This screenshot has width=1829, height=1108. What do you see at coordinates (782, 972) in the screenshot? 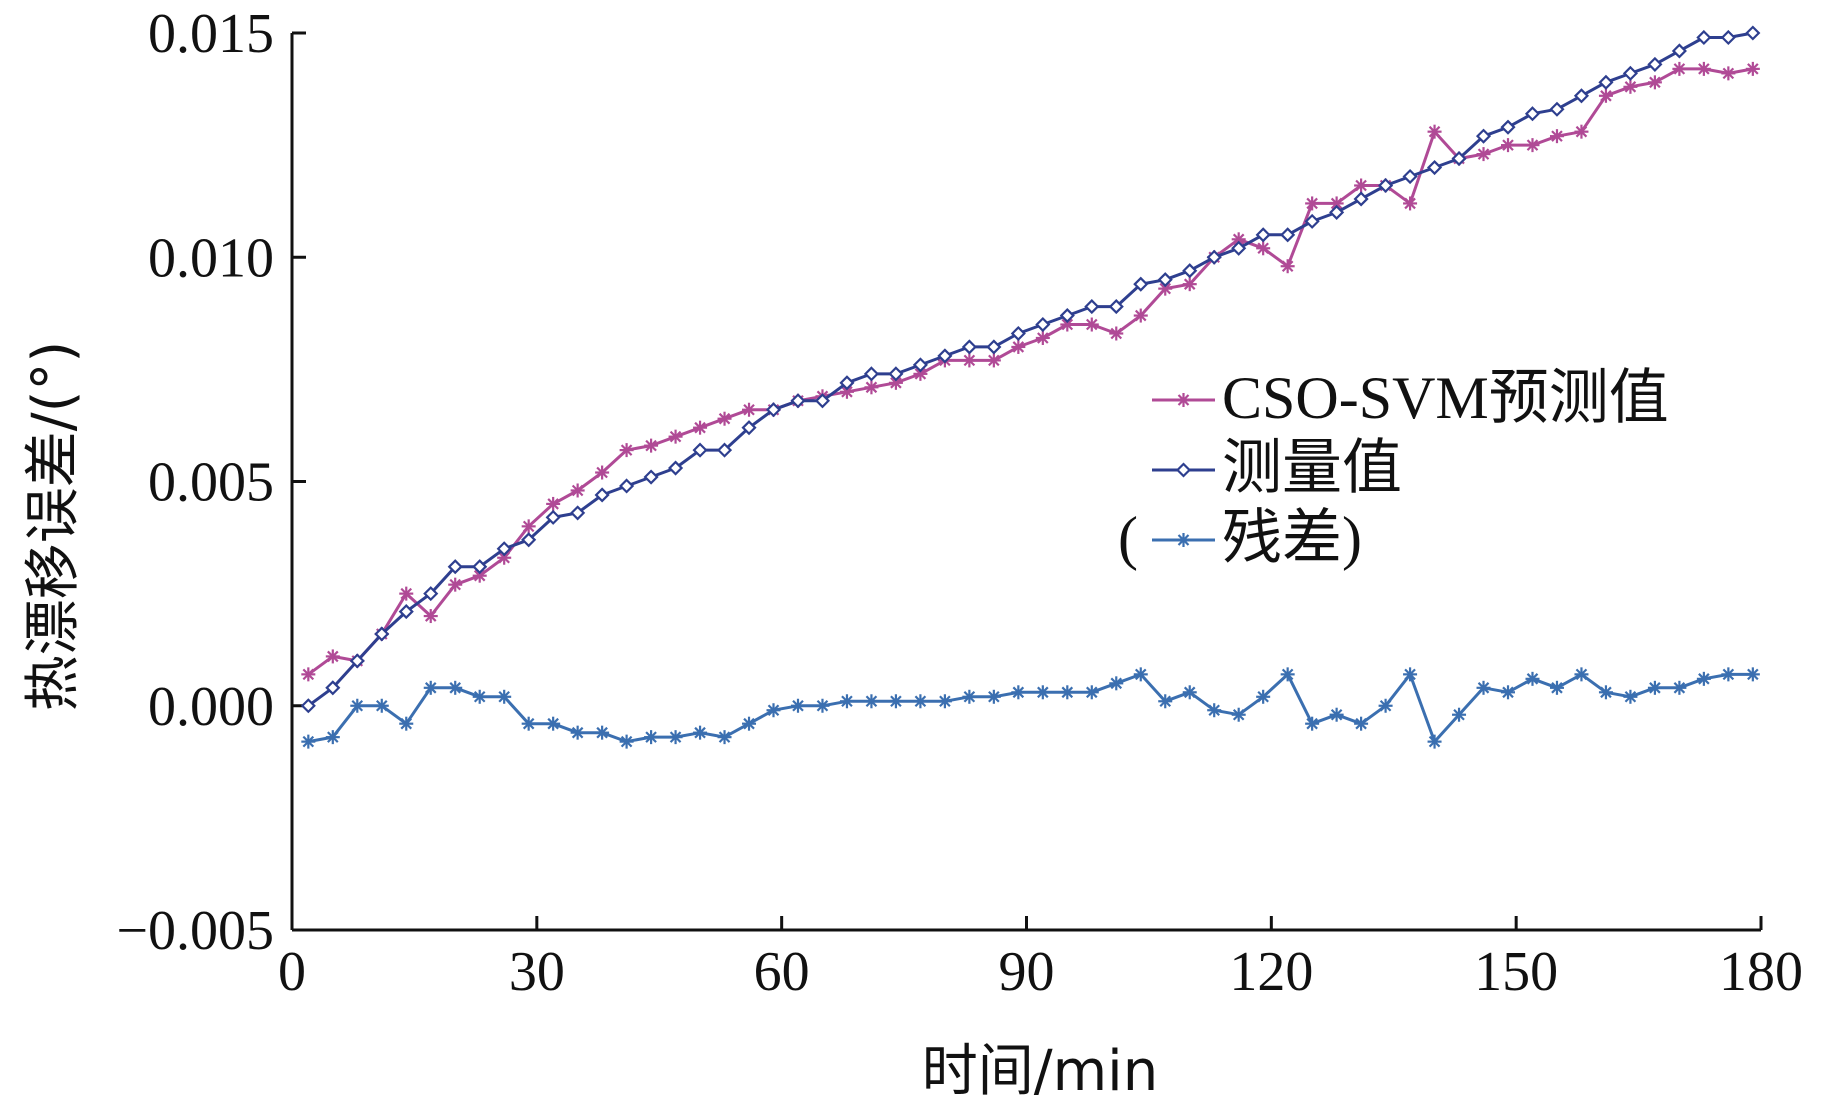
I see `x-tick-label: 60` at bounding box center [782, 972].